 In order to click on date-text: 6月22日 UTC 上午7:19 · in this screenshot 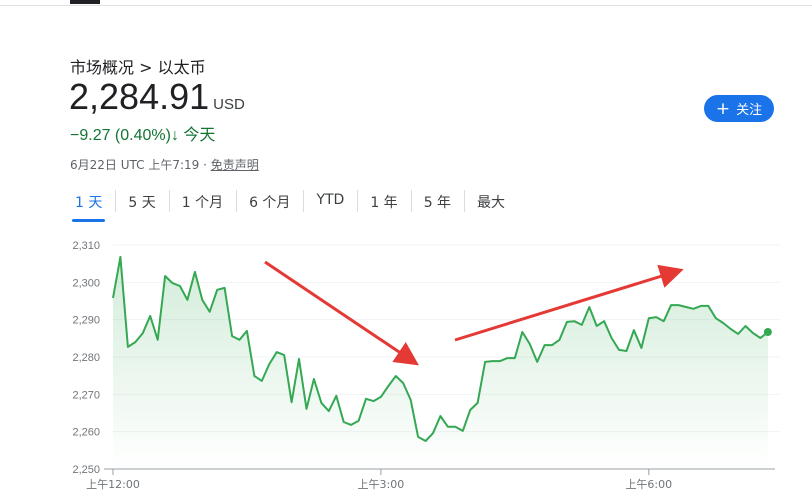, I will do `click(140, 165)`.